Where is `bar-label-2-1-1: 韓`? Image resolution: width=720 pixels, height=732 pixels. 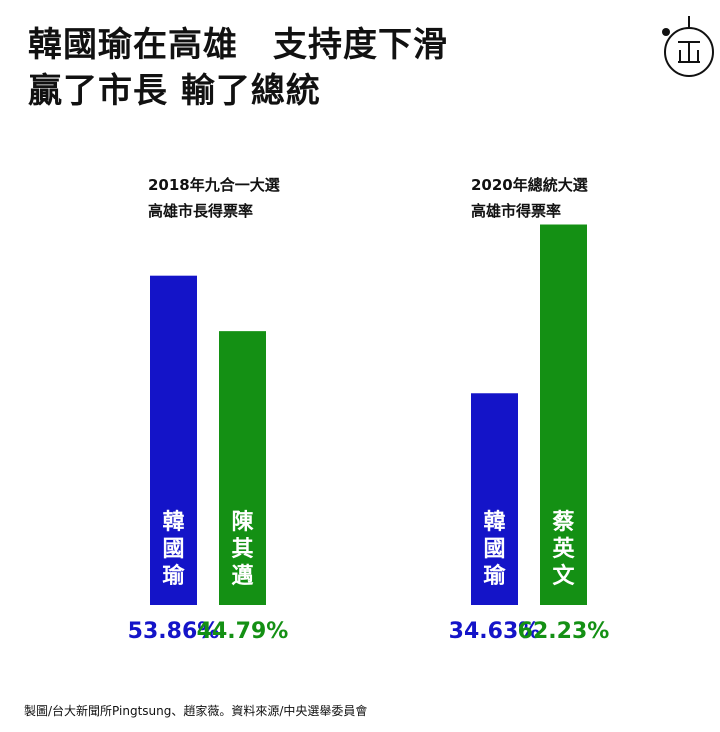 bar-label-2-1-1: 韓 is located at coordinates (494, 522).